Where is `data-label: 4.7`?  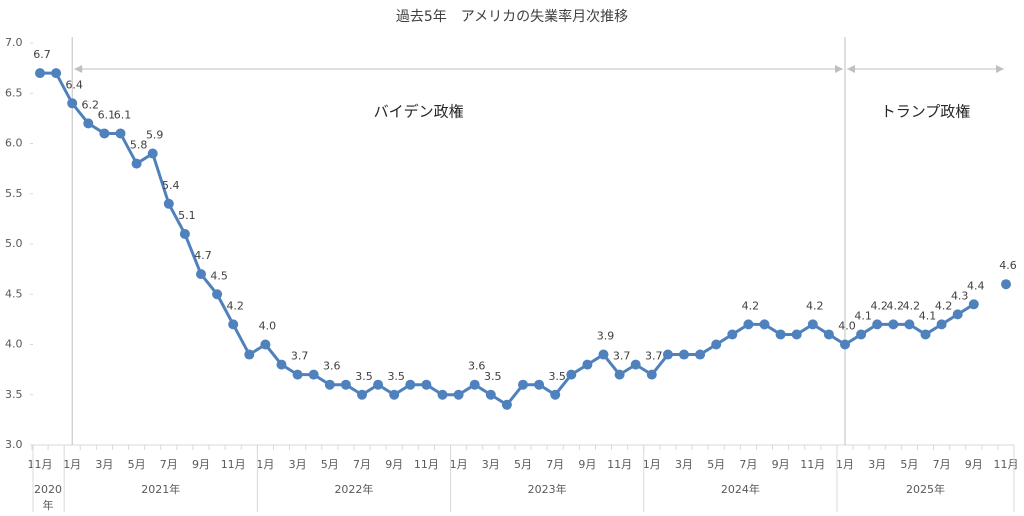 data-label: 4.7 is located at coordinates (203, 255).